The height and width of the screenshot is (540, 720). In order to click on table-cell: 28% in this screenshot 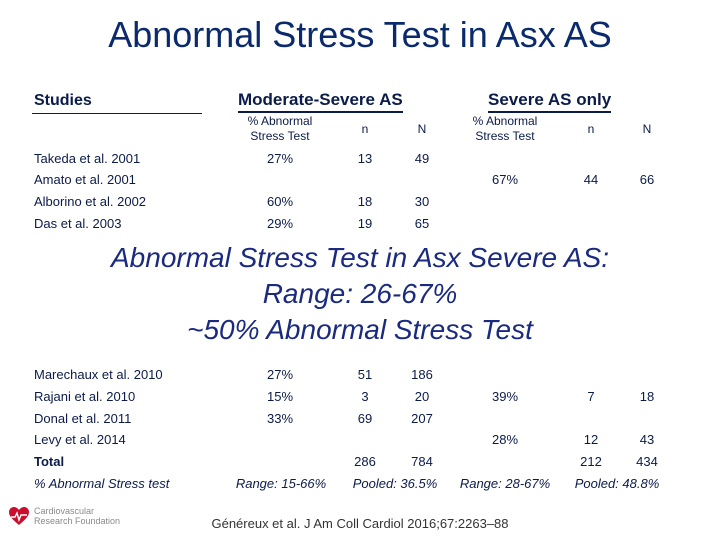, I will do `click(505, 439)`.